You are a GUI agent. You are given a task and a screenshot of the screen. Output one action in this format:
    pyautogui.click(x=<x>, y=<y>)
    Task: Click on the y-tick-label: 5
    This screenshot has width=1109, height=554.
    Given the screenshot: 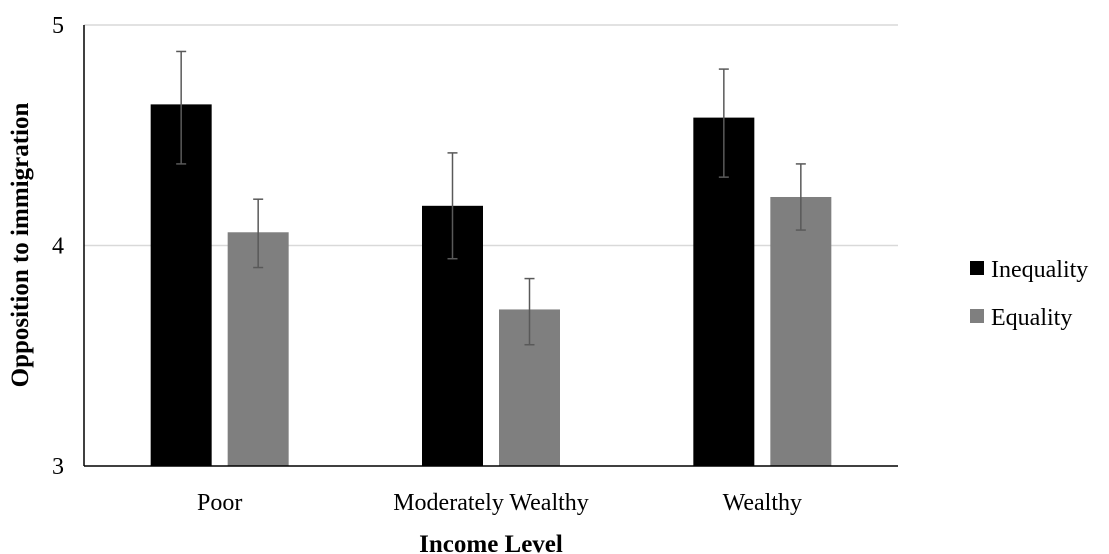 What is the action you would take?
    pyautogui.click(x=58, y=26)
    